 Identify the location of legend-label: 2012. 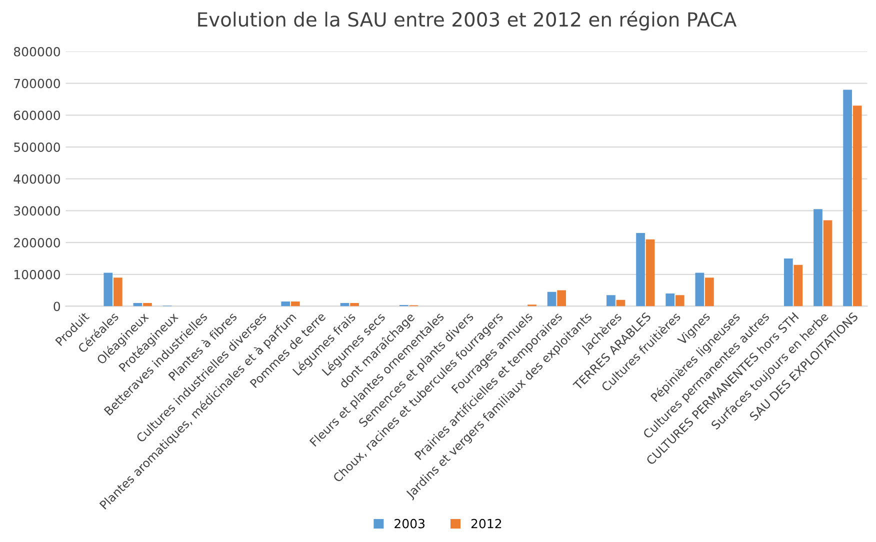
(486, 523).